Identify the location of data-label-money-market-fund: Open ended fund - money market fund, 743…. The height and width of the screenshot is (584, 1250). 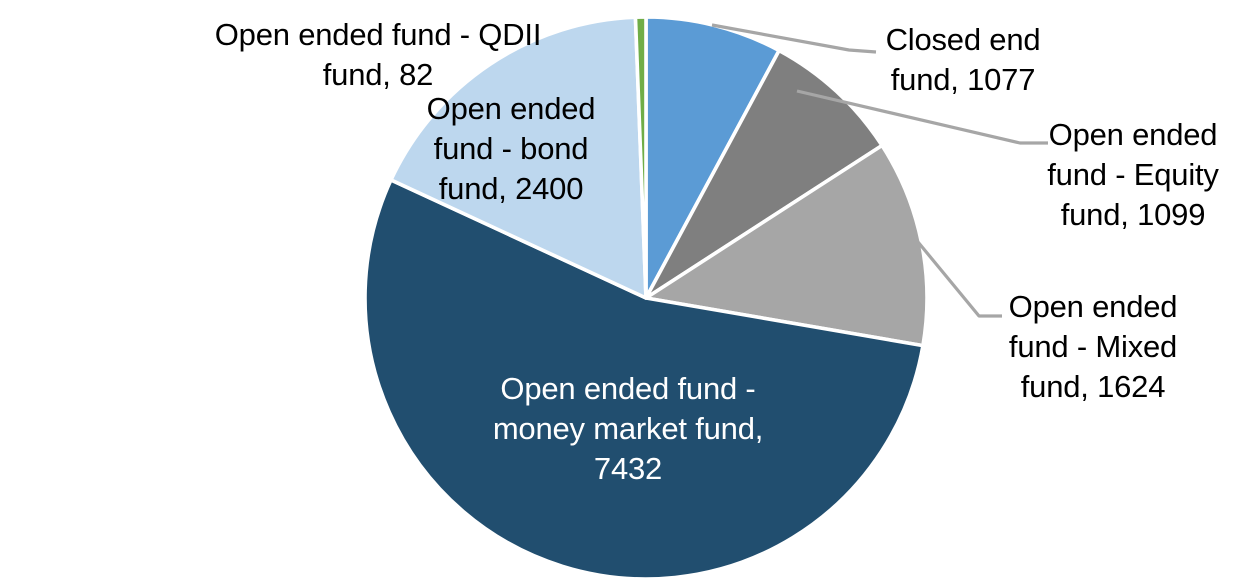
(628, 429).